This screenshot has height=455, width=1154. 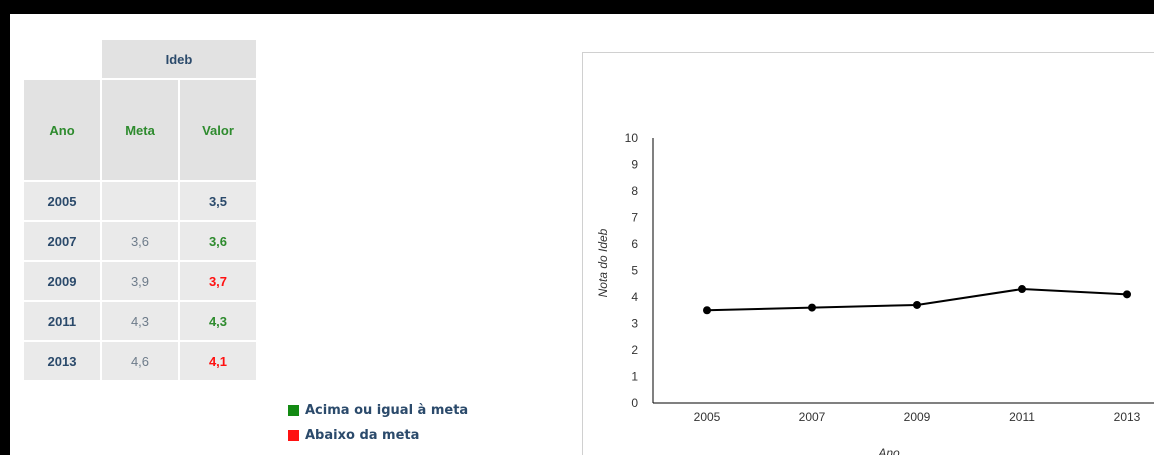 I want to click on legend-item-below: Abaixo da meta, so click(x=378, y=435).